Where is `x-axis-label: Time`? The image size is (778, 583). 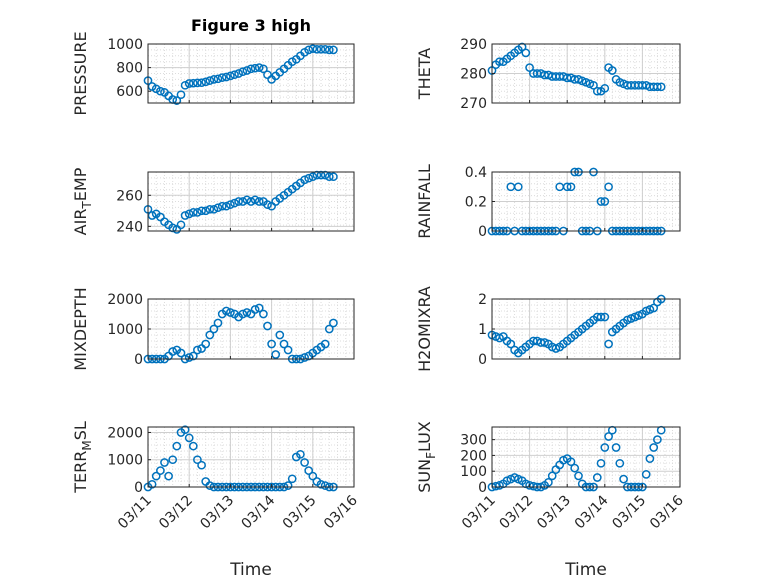 x-axis-label: Time is located at coordinates (585, 570).